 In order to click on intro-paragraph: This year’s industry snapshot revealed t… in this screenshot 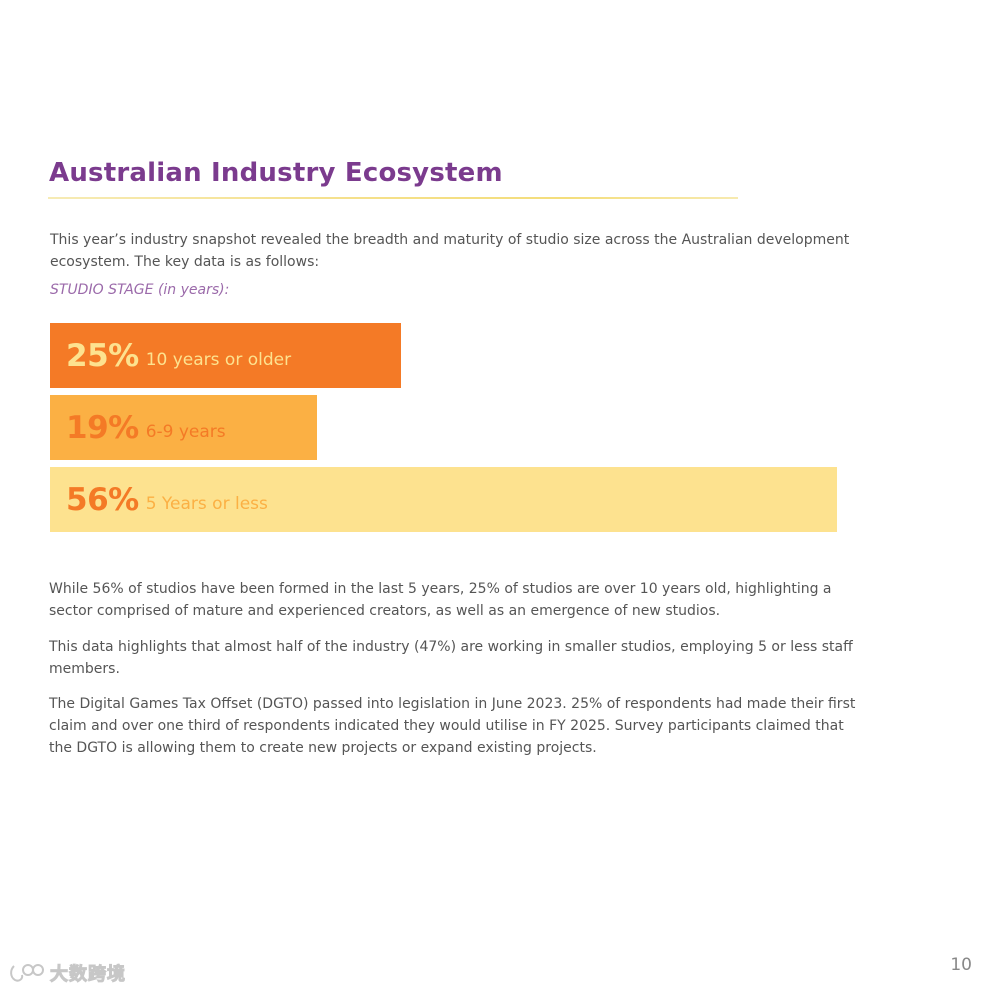, I will do `click(450, 251)`.